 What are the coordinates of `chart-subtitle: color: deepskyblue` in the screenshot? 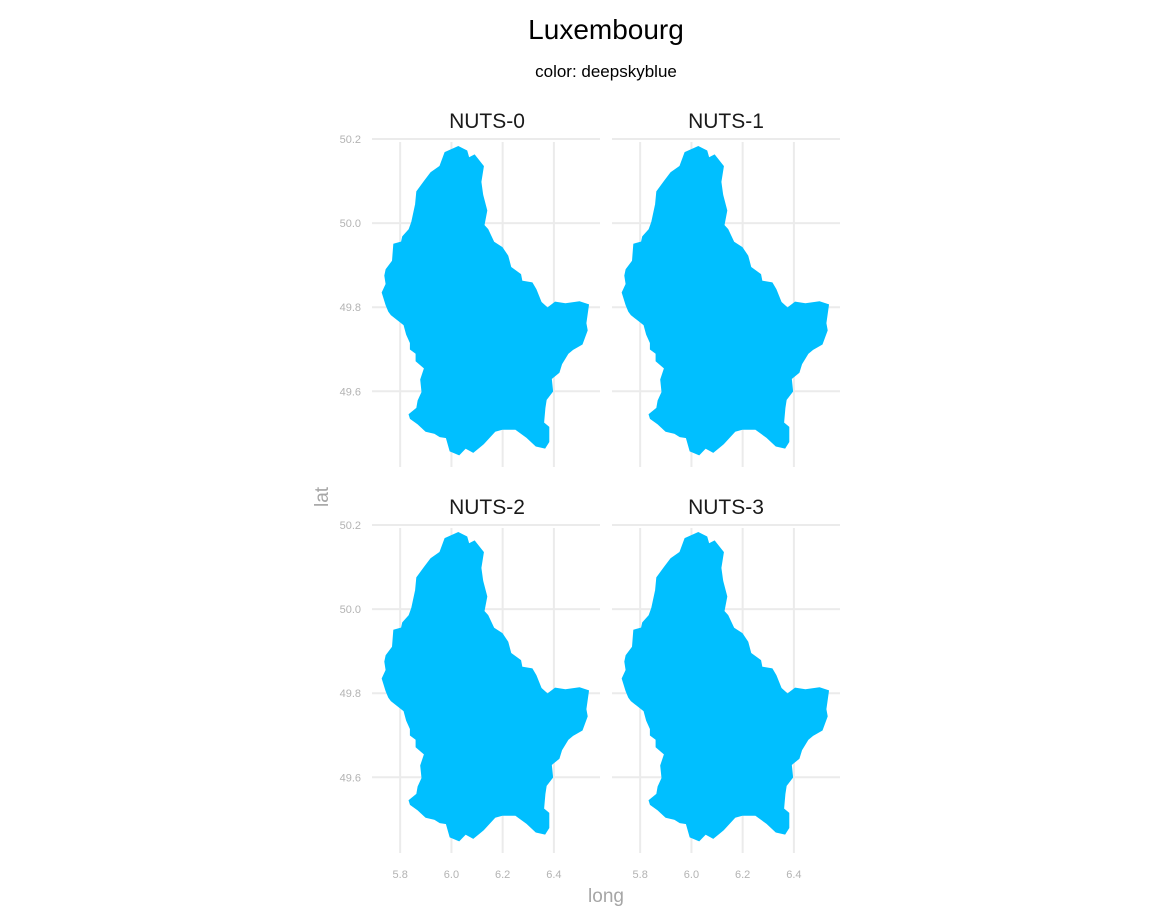 It's located at (606, 71).